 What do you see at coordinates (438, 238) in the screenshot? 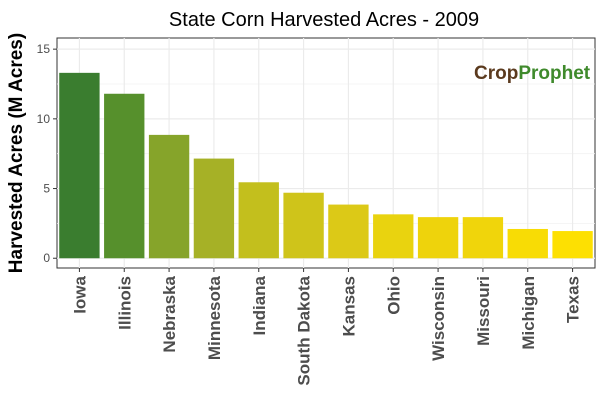
I see `bar-wisconsin` at bounding box center [438, 238].